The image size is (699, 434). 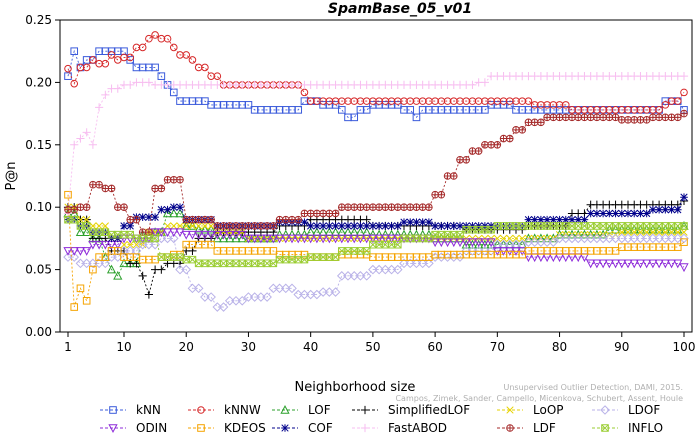 What do you see at coordinates (68, 347) in the screenshot?
I see `x-tick-label: 1` at bounding box center [68, 347].